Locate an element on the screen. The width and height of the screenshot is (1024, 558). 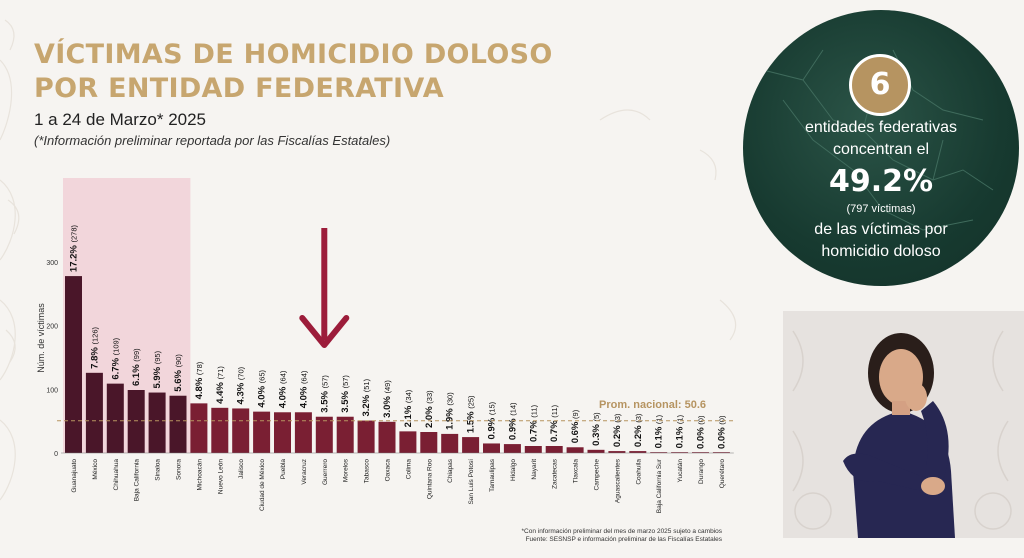
value-label: 6.1% (99) is located at coordinates (136, 367).